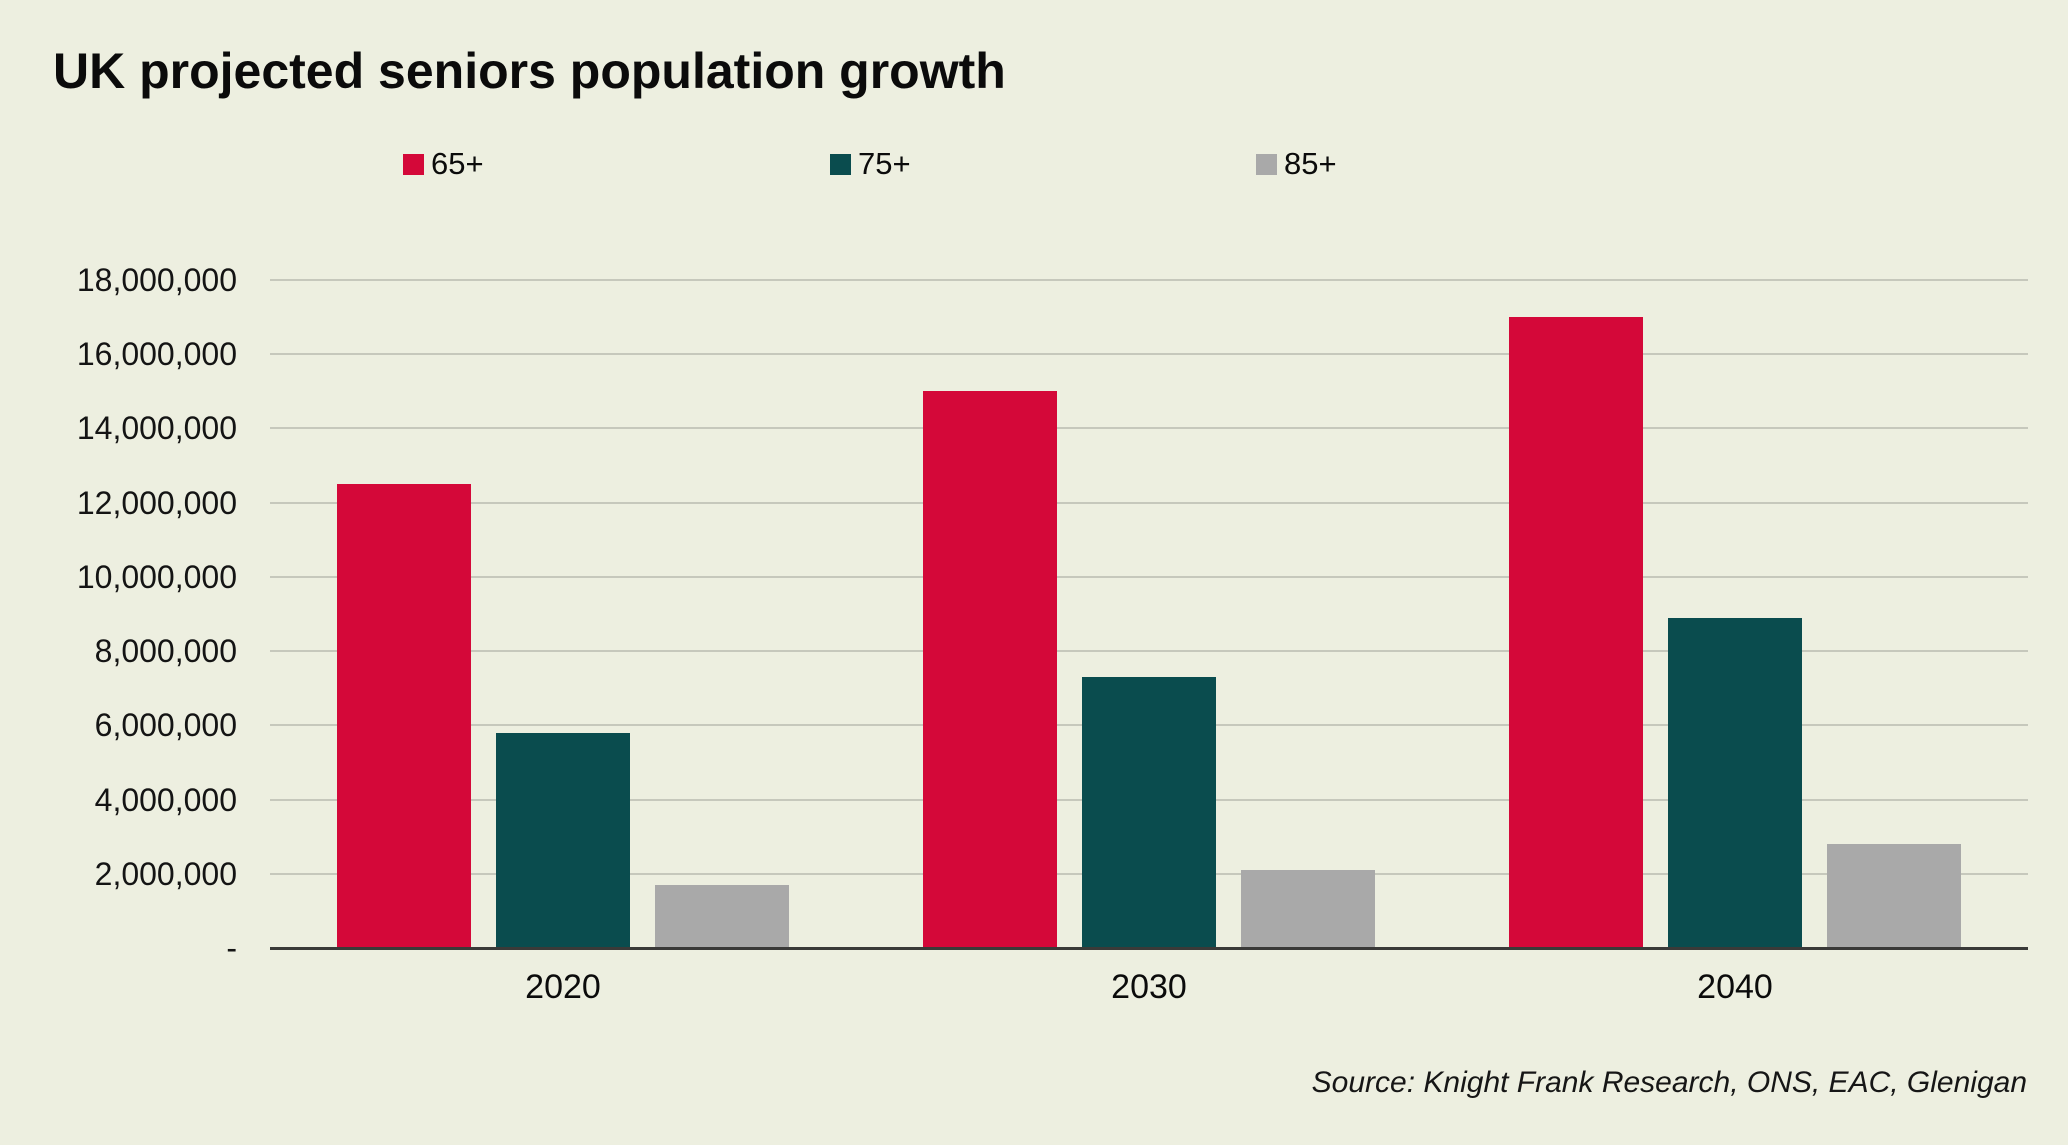 The height and width of the screenshot is (1145, 2068). I want to click on bar-65plus-2030, so click(990, 669).